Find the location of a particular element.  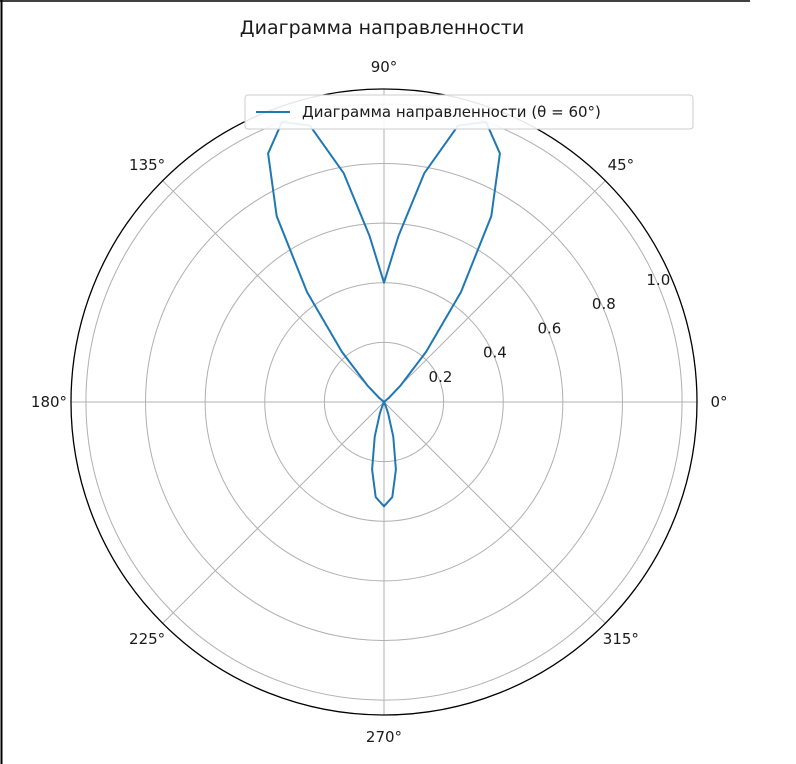

radial-tick-label: 0.8 is located at coordinates (604, 304).